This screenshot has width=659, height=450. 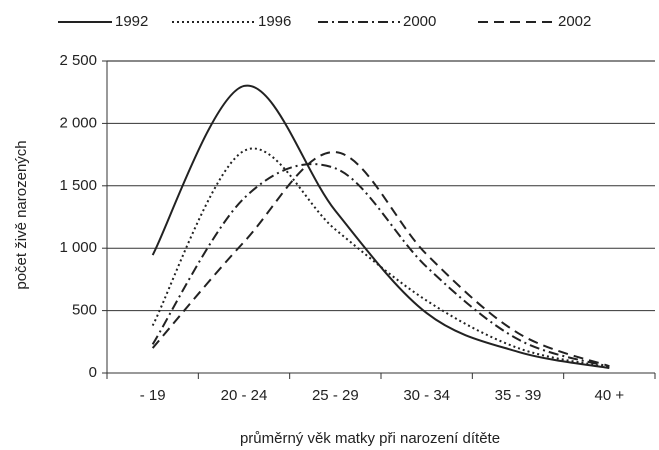 What do you see at coordinates (244, 395) in the screenshot?
I see `x-tick-label: 20 - 24` at bounding box center [244, 395].